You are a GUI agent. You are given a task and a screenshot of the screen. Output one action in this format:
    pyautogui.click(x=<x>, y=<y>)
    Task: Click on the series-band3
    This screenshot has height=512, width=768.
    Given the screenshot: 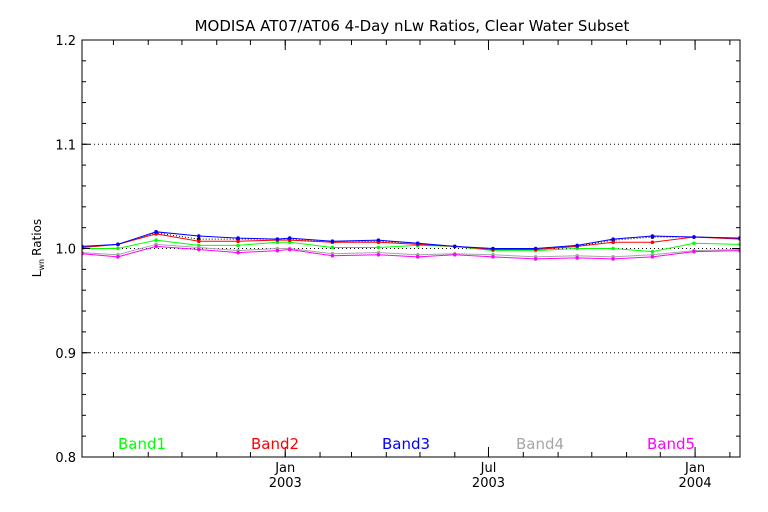 What is the action you would take?
    pyautogui.click(x=411, y=240)
    